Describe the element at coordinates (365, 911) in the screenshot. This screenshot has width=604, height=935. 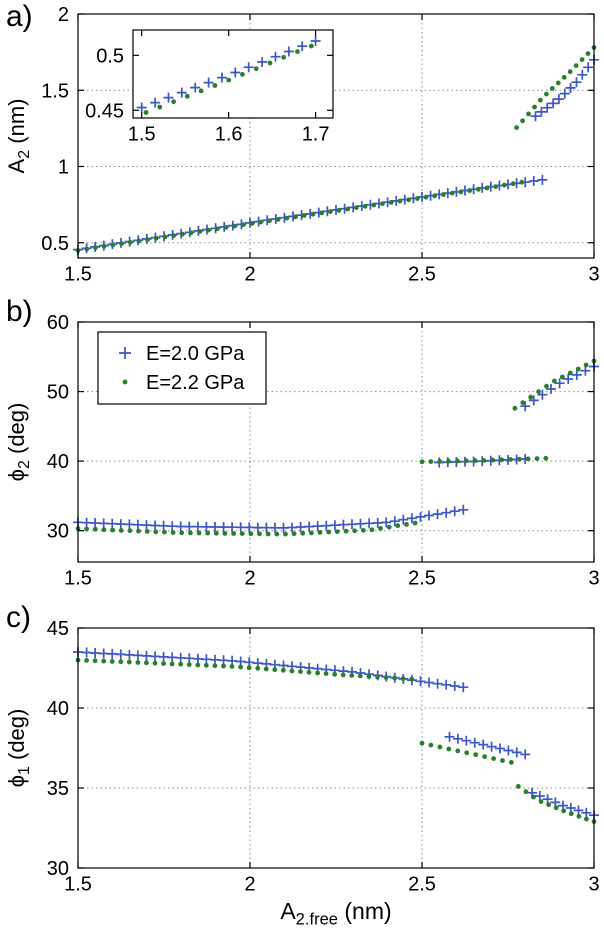
I see `x-label-unit: (nm)` at that location.